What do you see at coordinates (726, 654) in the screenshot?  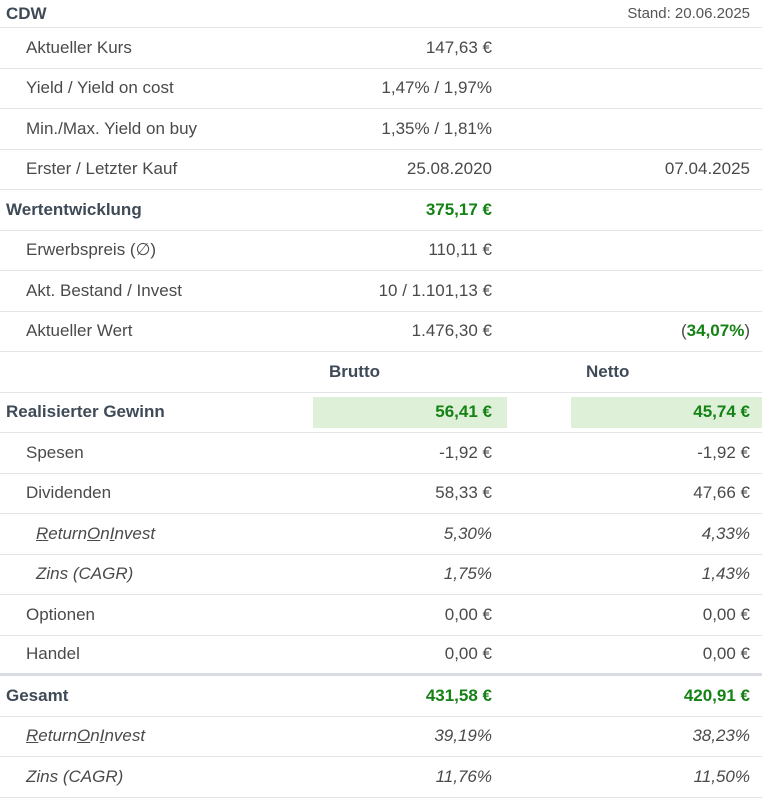 I see `value-handel-netto: 0,00 €` at bounding box center [726, 654].